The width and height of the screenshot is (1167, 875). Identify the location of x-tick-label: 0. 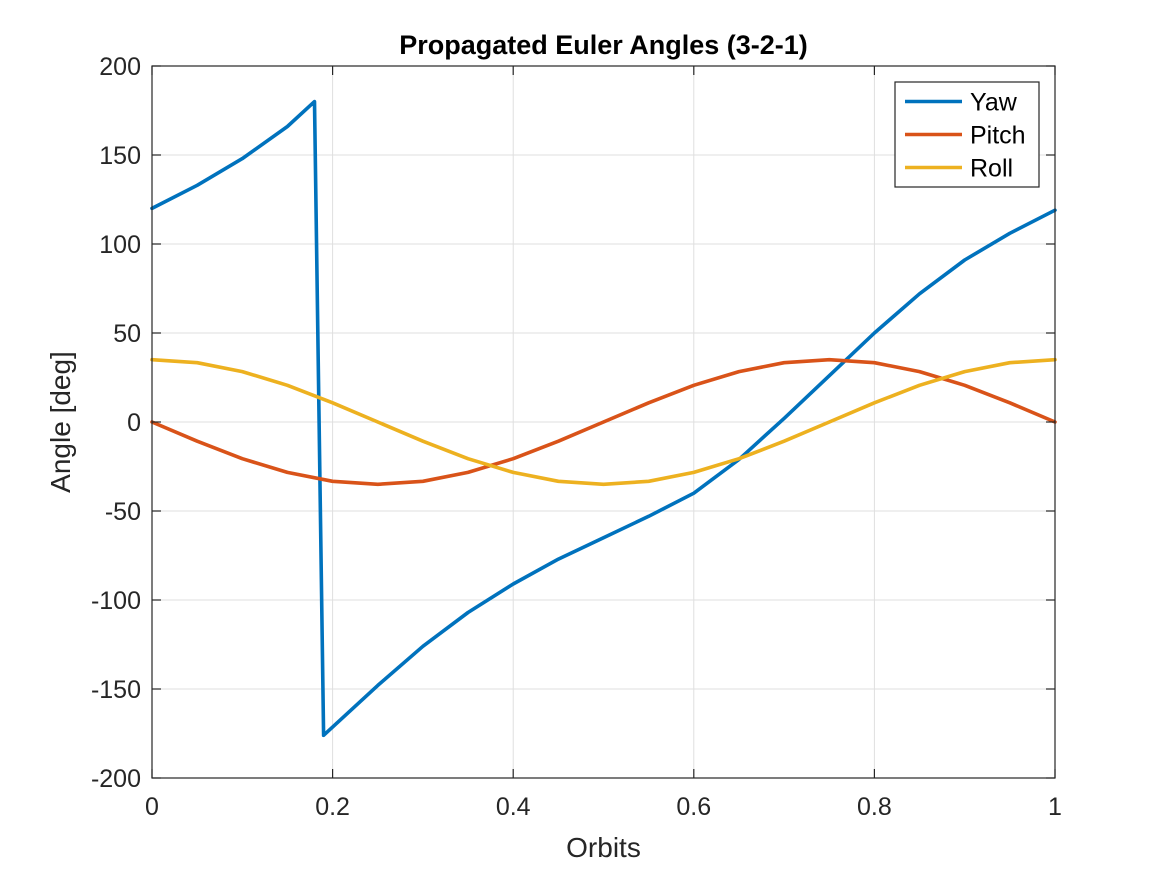
(152, 807).